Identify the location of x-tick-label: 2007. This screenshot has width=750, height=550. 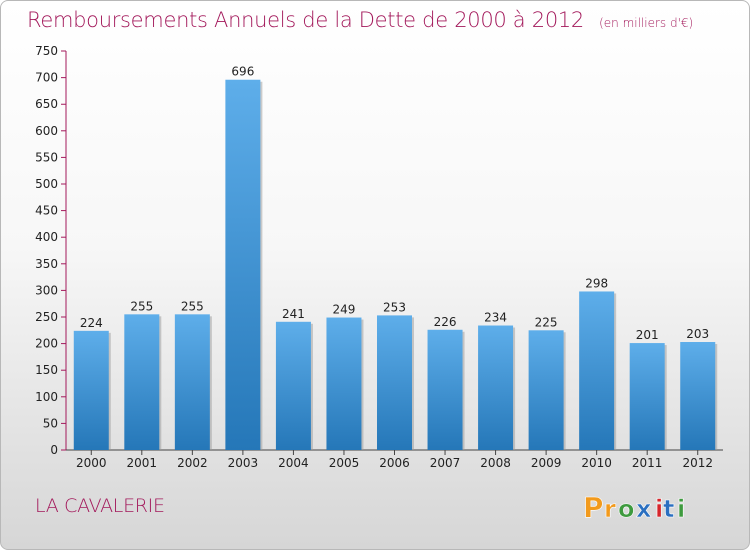
(445, 463).